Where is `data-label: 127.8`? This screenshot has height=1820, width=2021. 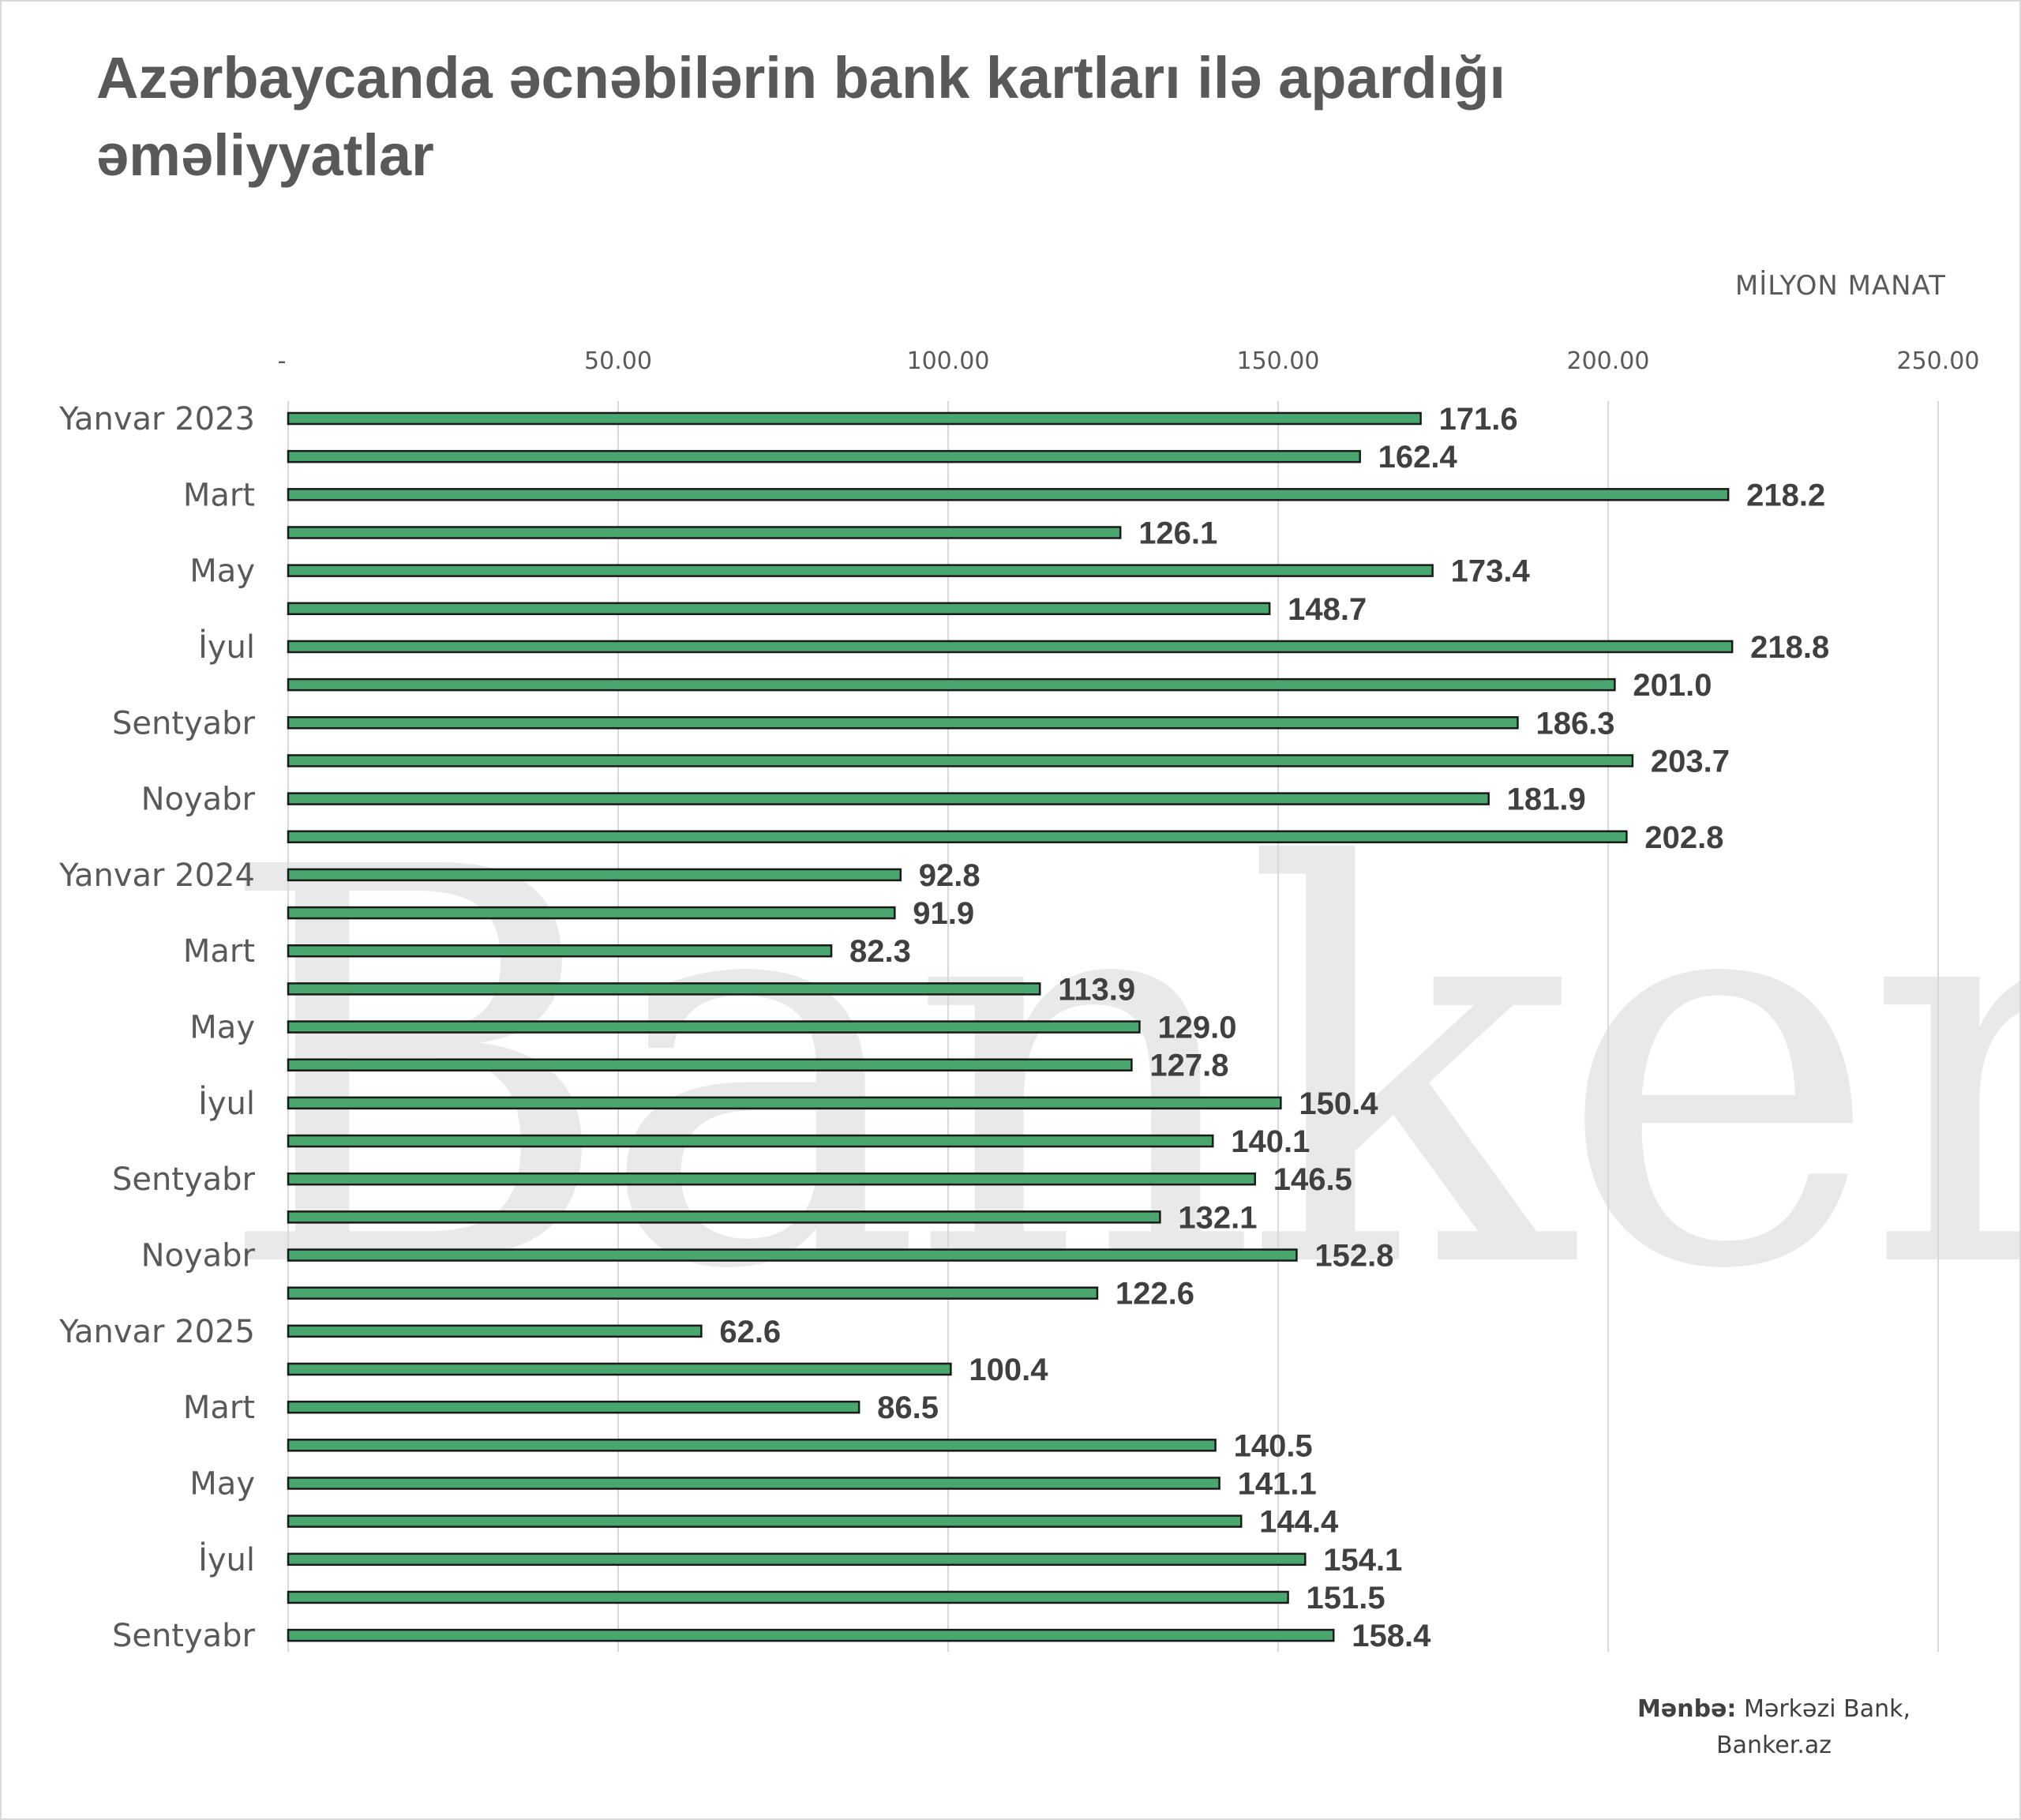
data-label: 127.8 is located at coordinates (1188, 1066).